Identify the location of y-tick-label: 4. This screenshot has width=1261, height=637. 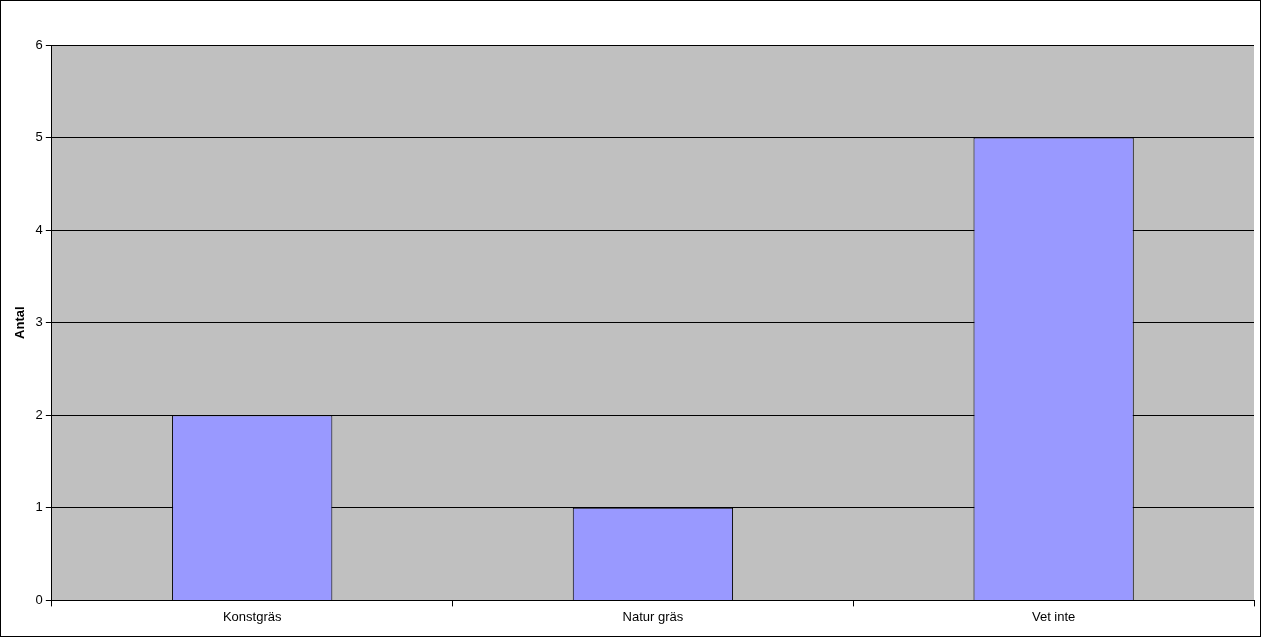
(39, 229).